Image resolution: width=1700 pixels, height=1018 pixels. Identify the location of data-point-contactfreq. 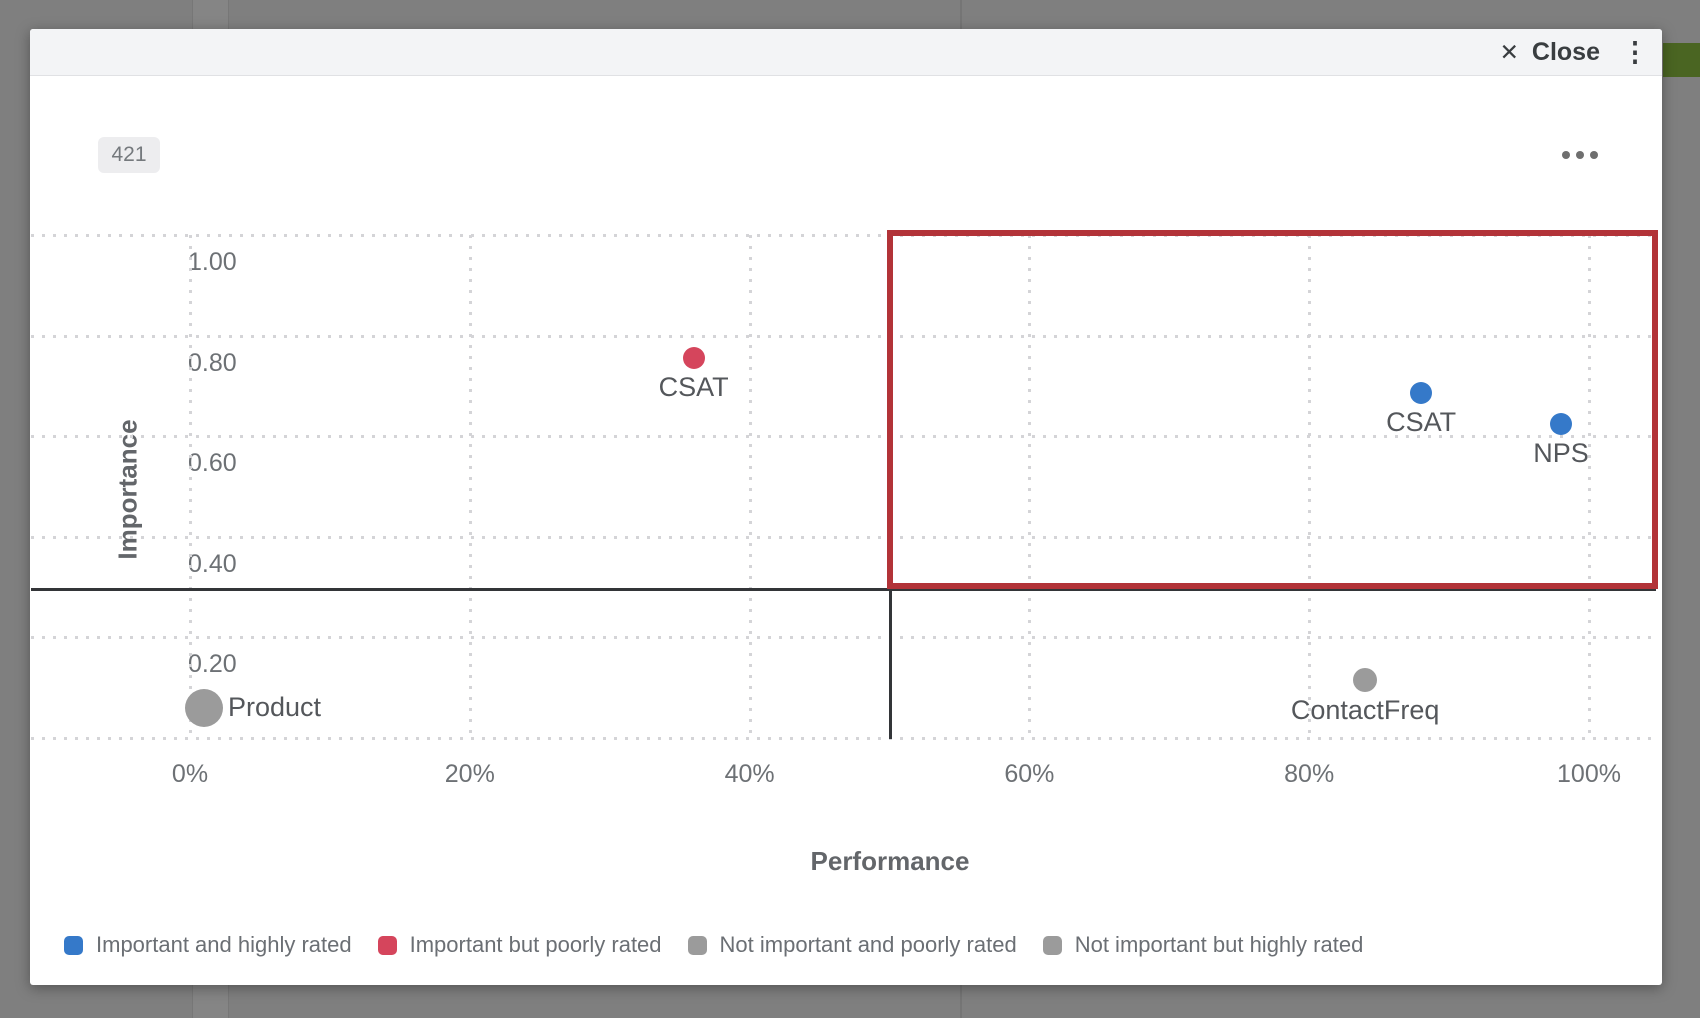
(1365, 680).